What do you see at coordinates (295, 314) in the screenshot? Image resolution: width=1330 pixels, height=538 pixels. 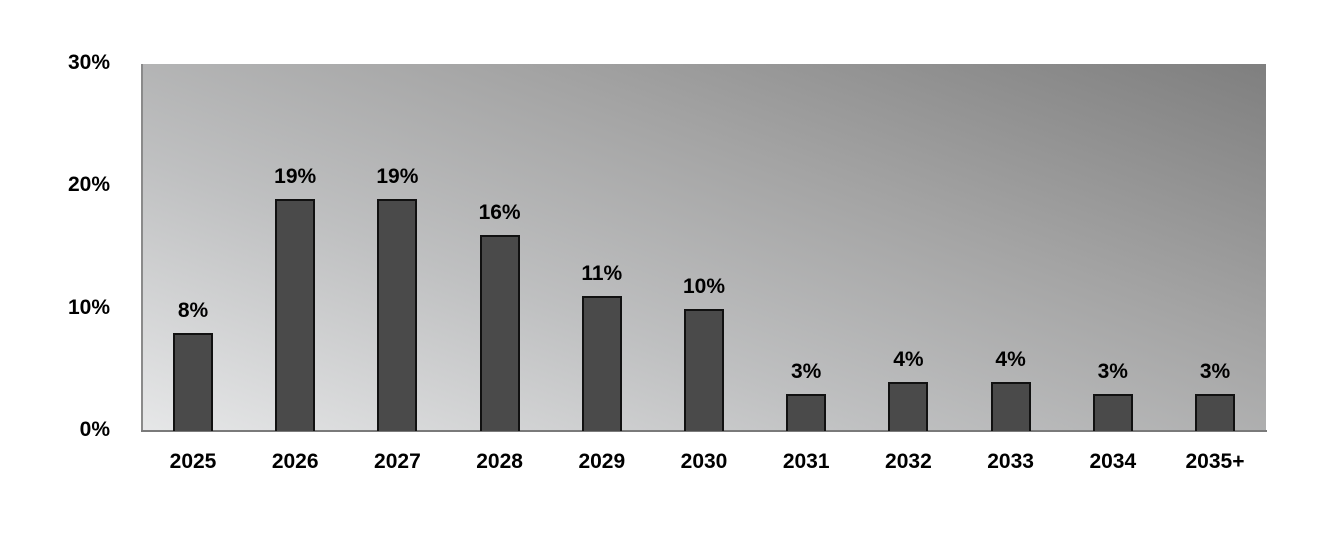 I see `bar-2026` at bounding box center [295, 314].